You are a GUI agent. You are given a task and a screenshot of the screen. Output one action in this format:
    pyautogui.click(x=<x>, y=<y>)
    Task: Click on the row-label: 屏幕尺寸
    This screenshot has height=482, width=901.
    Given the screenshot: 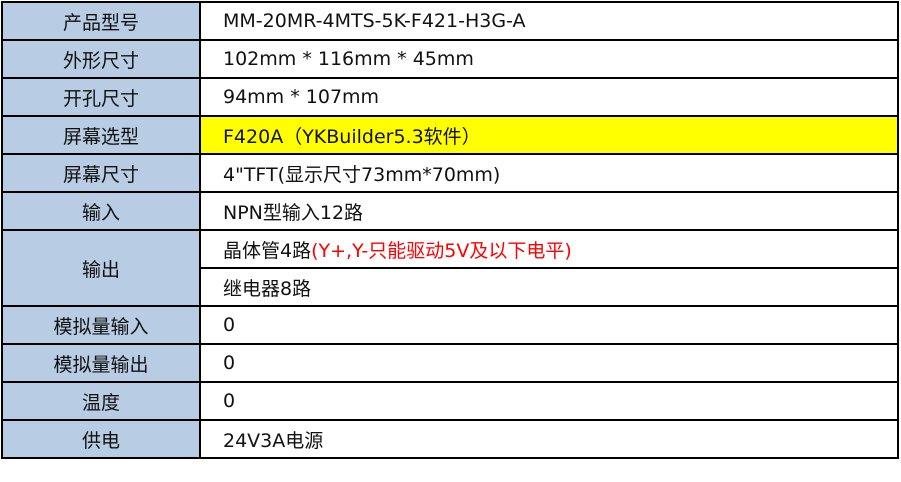 What is the action you would take?
    pyautogui.click(x=101, y=173)
    